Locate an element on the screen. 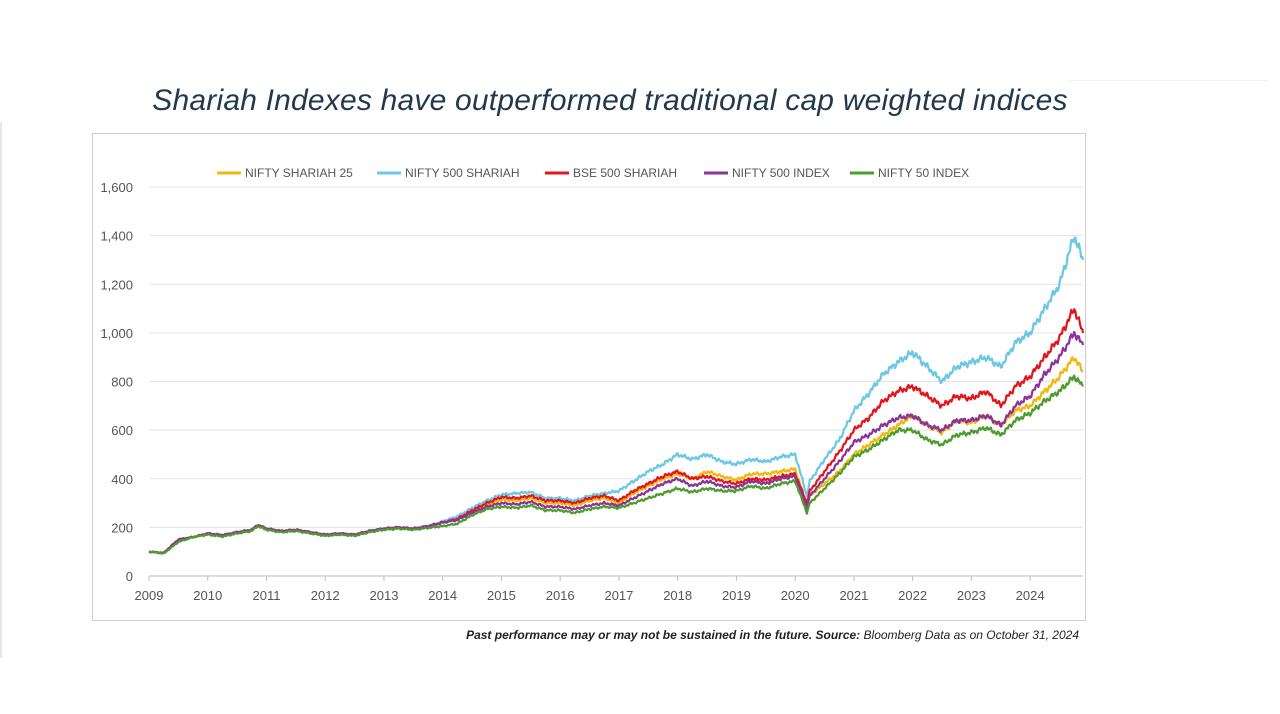 This screenshot has height=714, width=1280. left-divider is located at coordinates (1, 390).